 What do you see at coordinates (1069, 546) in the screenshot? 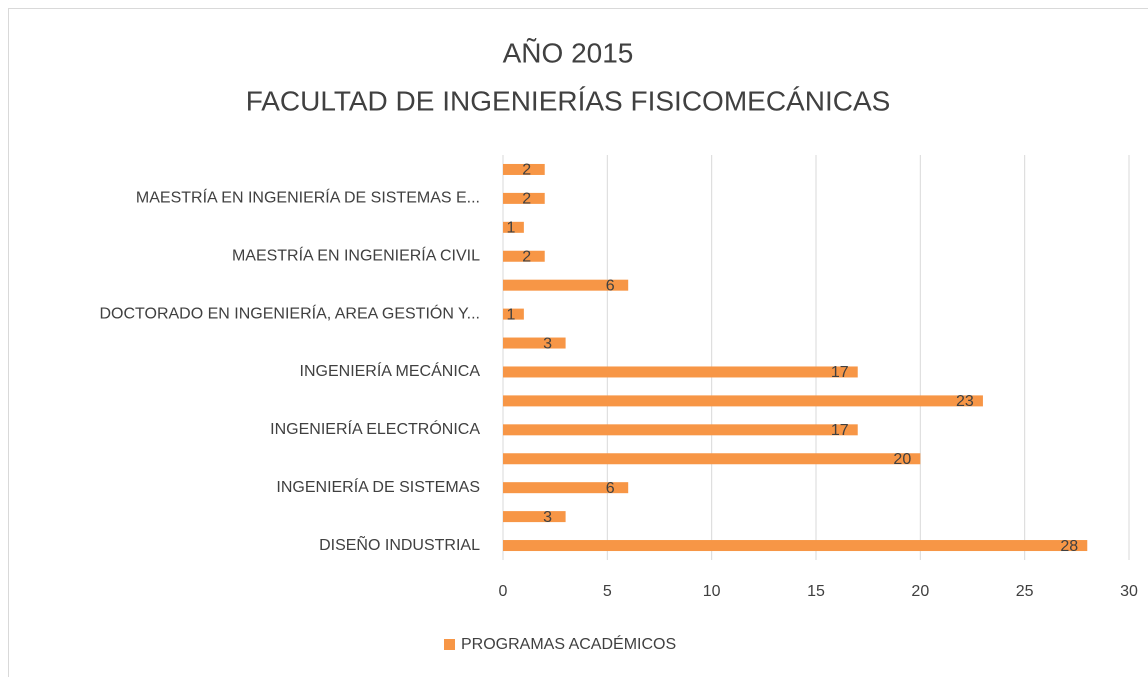
I see `data-label: 28` at bounding box center [1069, 546].